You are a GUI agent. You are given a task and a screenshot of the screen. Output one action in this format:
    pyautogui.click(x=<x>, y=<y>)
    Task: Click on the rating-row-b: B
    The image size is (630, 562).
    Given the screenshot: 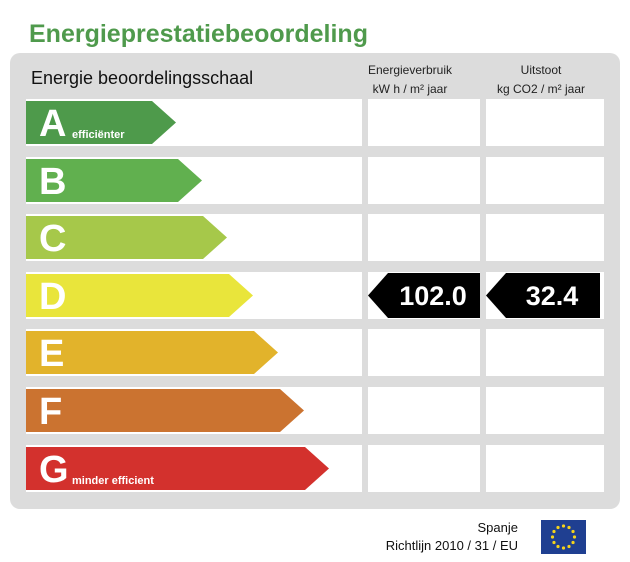 What is the action you would take?
    pyautogui.click(x=315, y=180)
    